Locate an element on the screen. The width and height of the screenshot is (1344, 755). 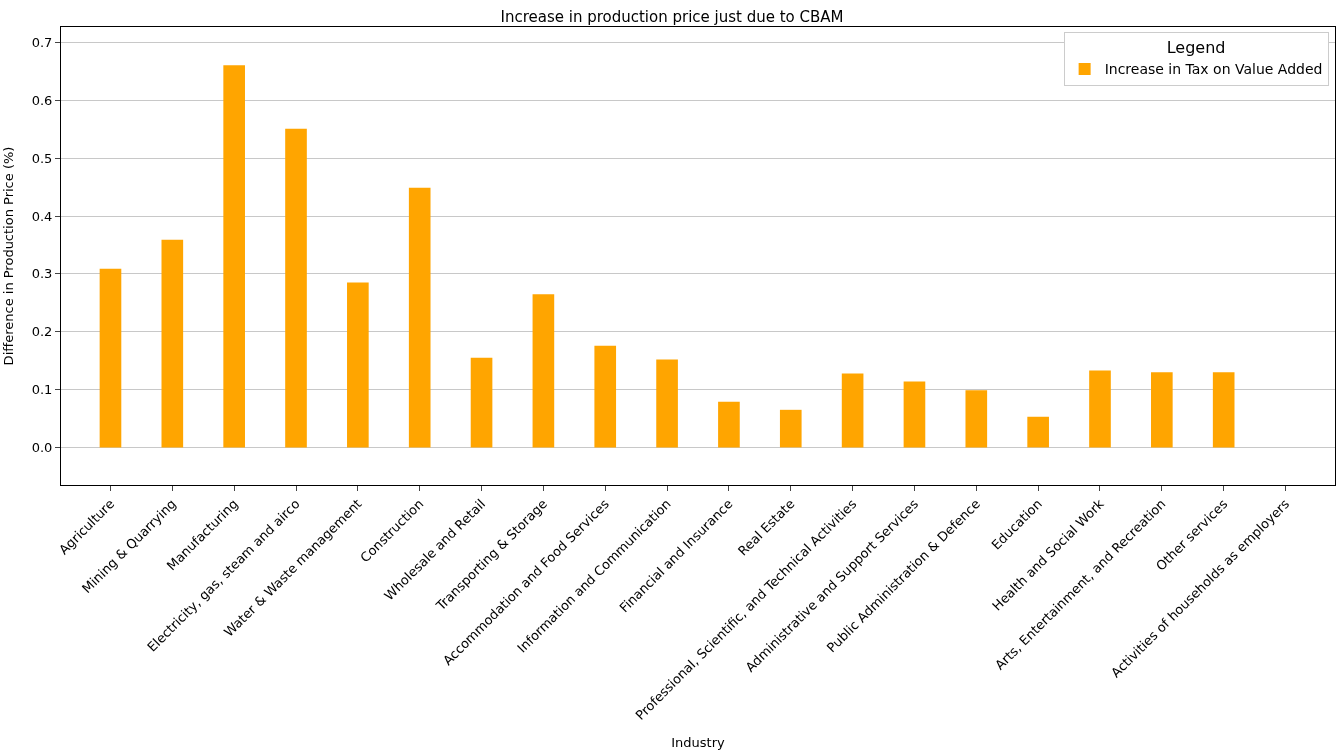
legend-title: Legend is located at coordinates (1196, 48).